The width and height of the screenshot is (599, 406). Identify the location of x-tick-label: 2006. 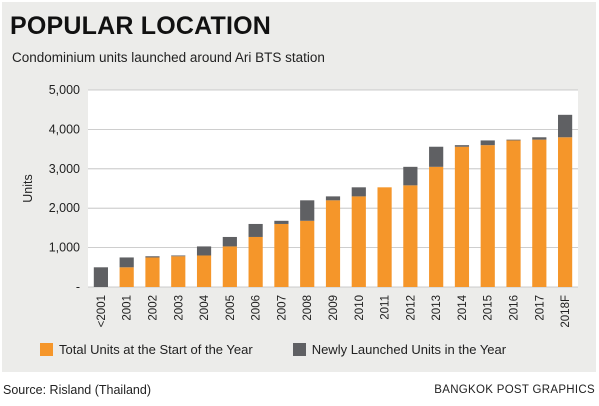
(257, 308).